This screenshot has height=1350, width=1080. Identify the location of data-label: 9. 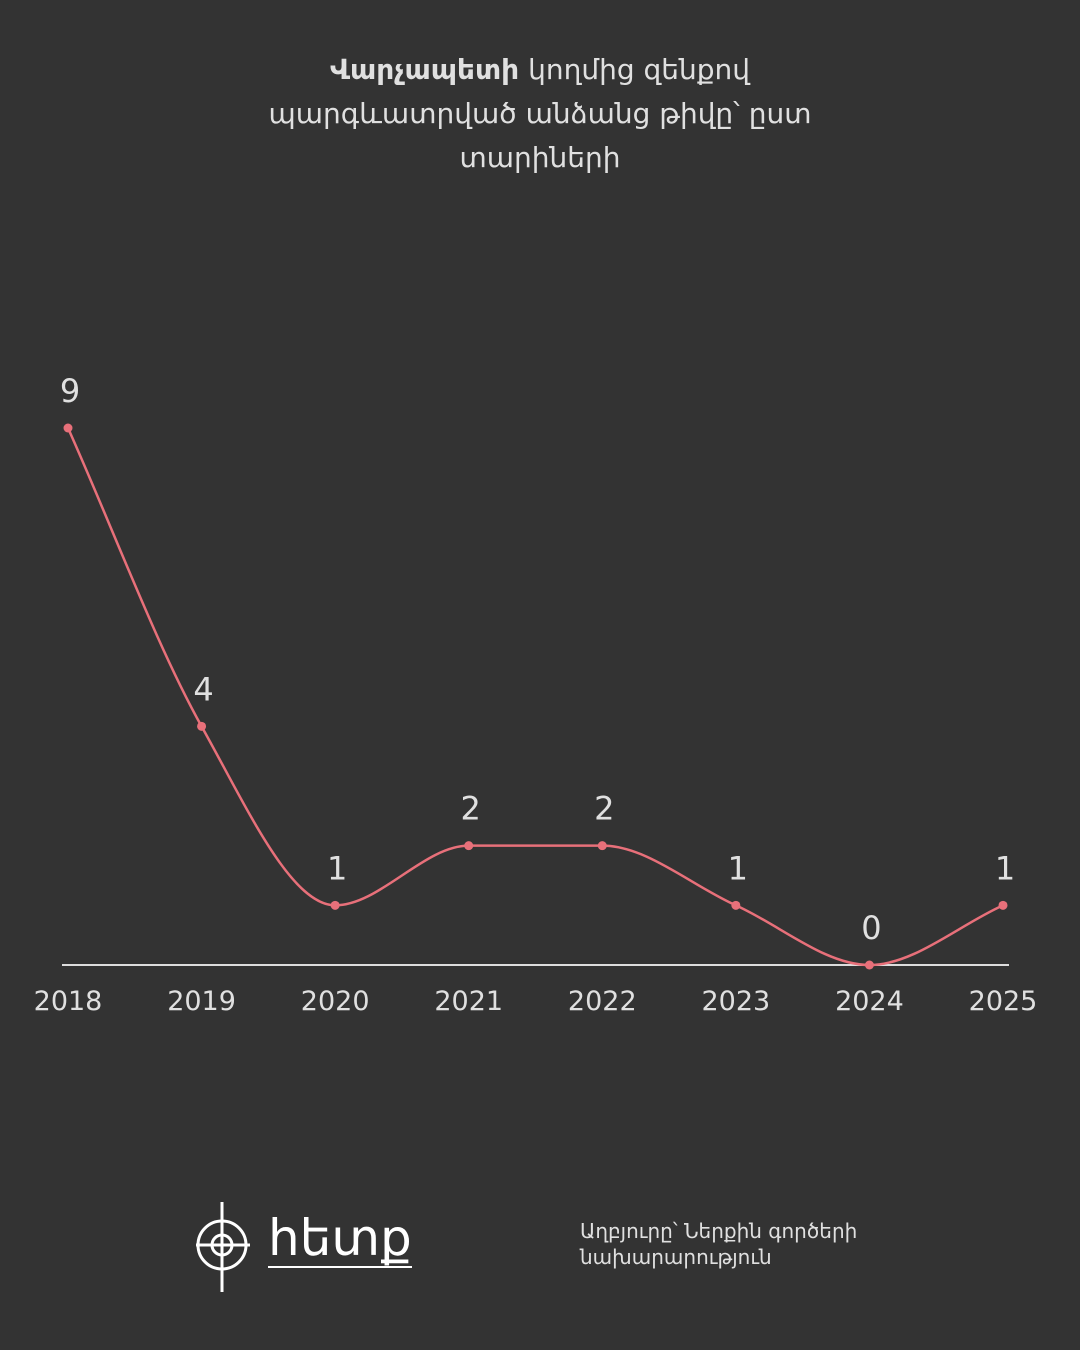
(70, 391).